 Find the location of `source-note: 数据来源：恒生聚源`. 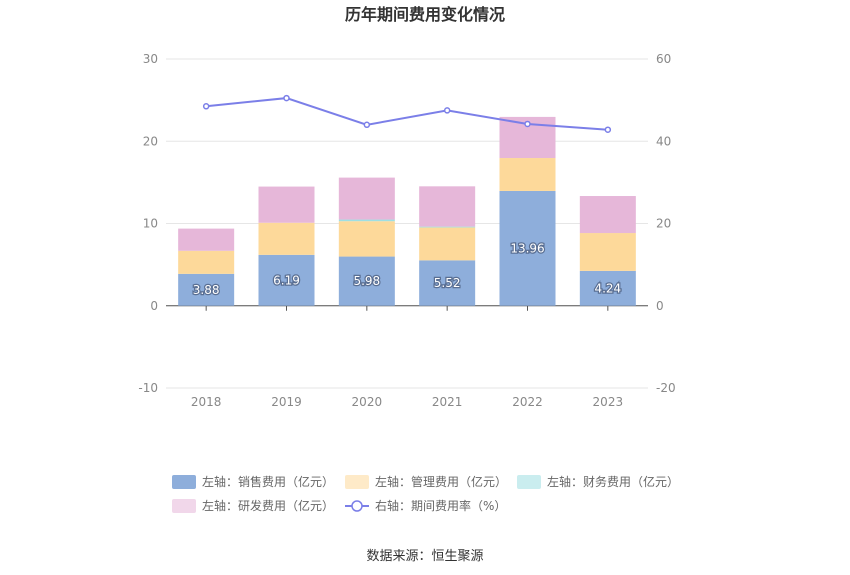

source-note: 数据来源：恒生聚源 is located at coordinates (424, 556).